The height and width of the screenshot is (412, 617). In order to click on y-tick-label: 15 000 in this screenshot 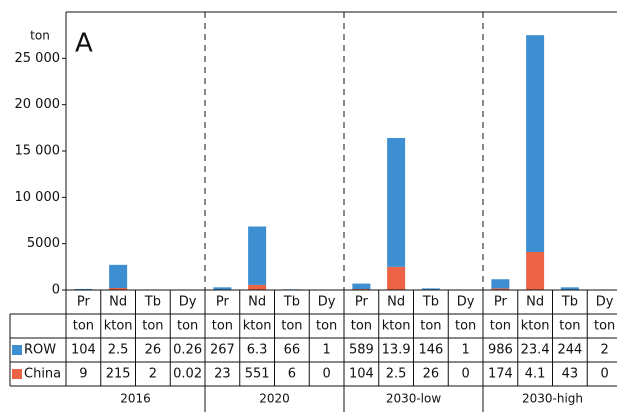, I will do `click(38, 151)`.